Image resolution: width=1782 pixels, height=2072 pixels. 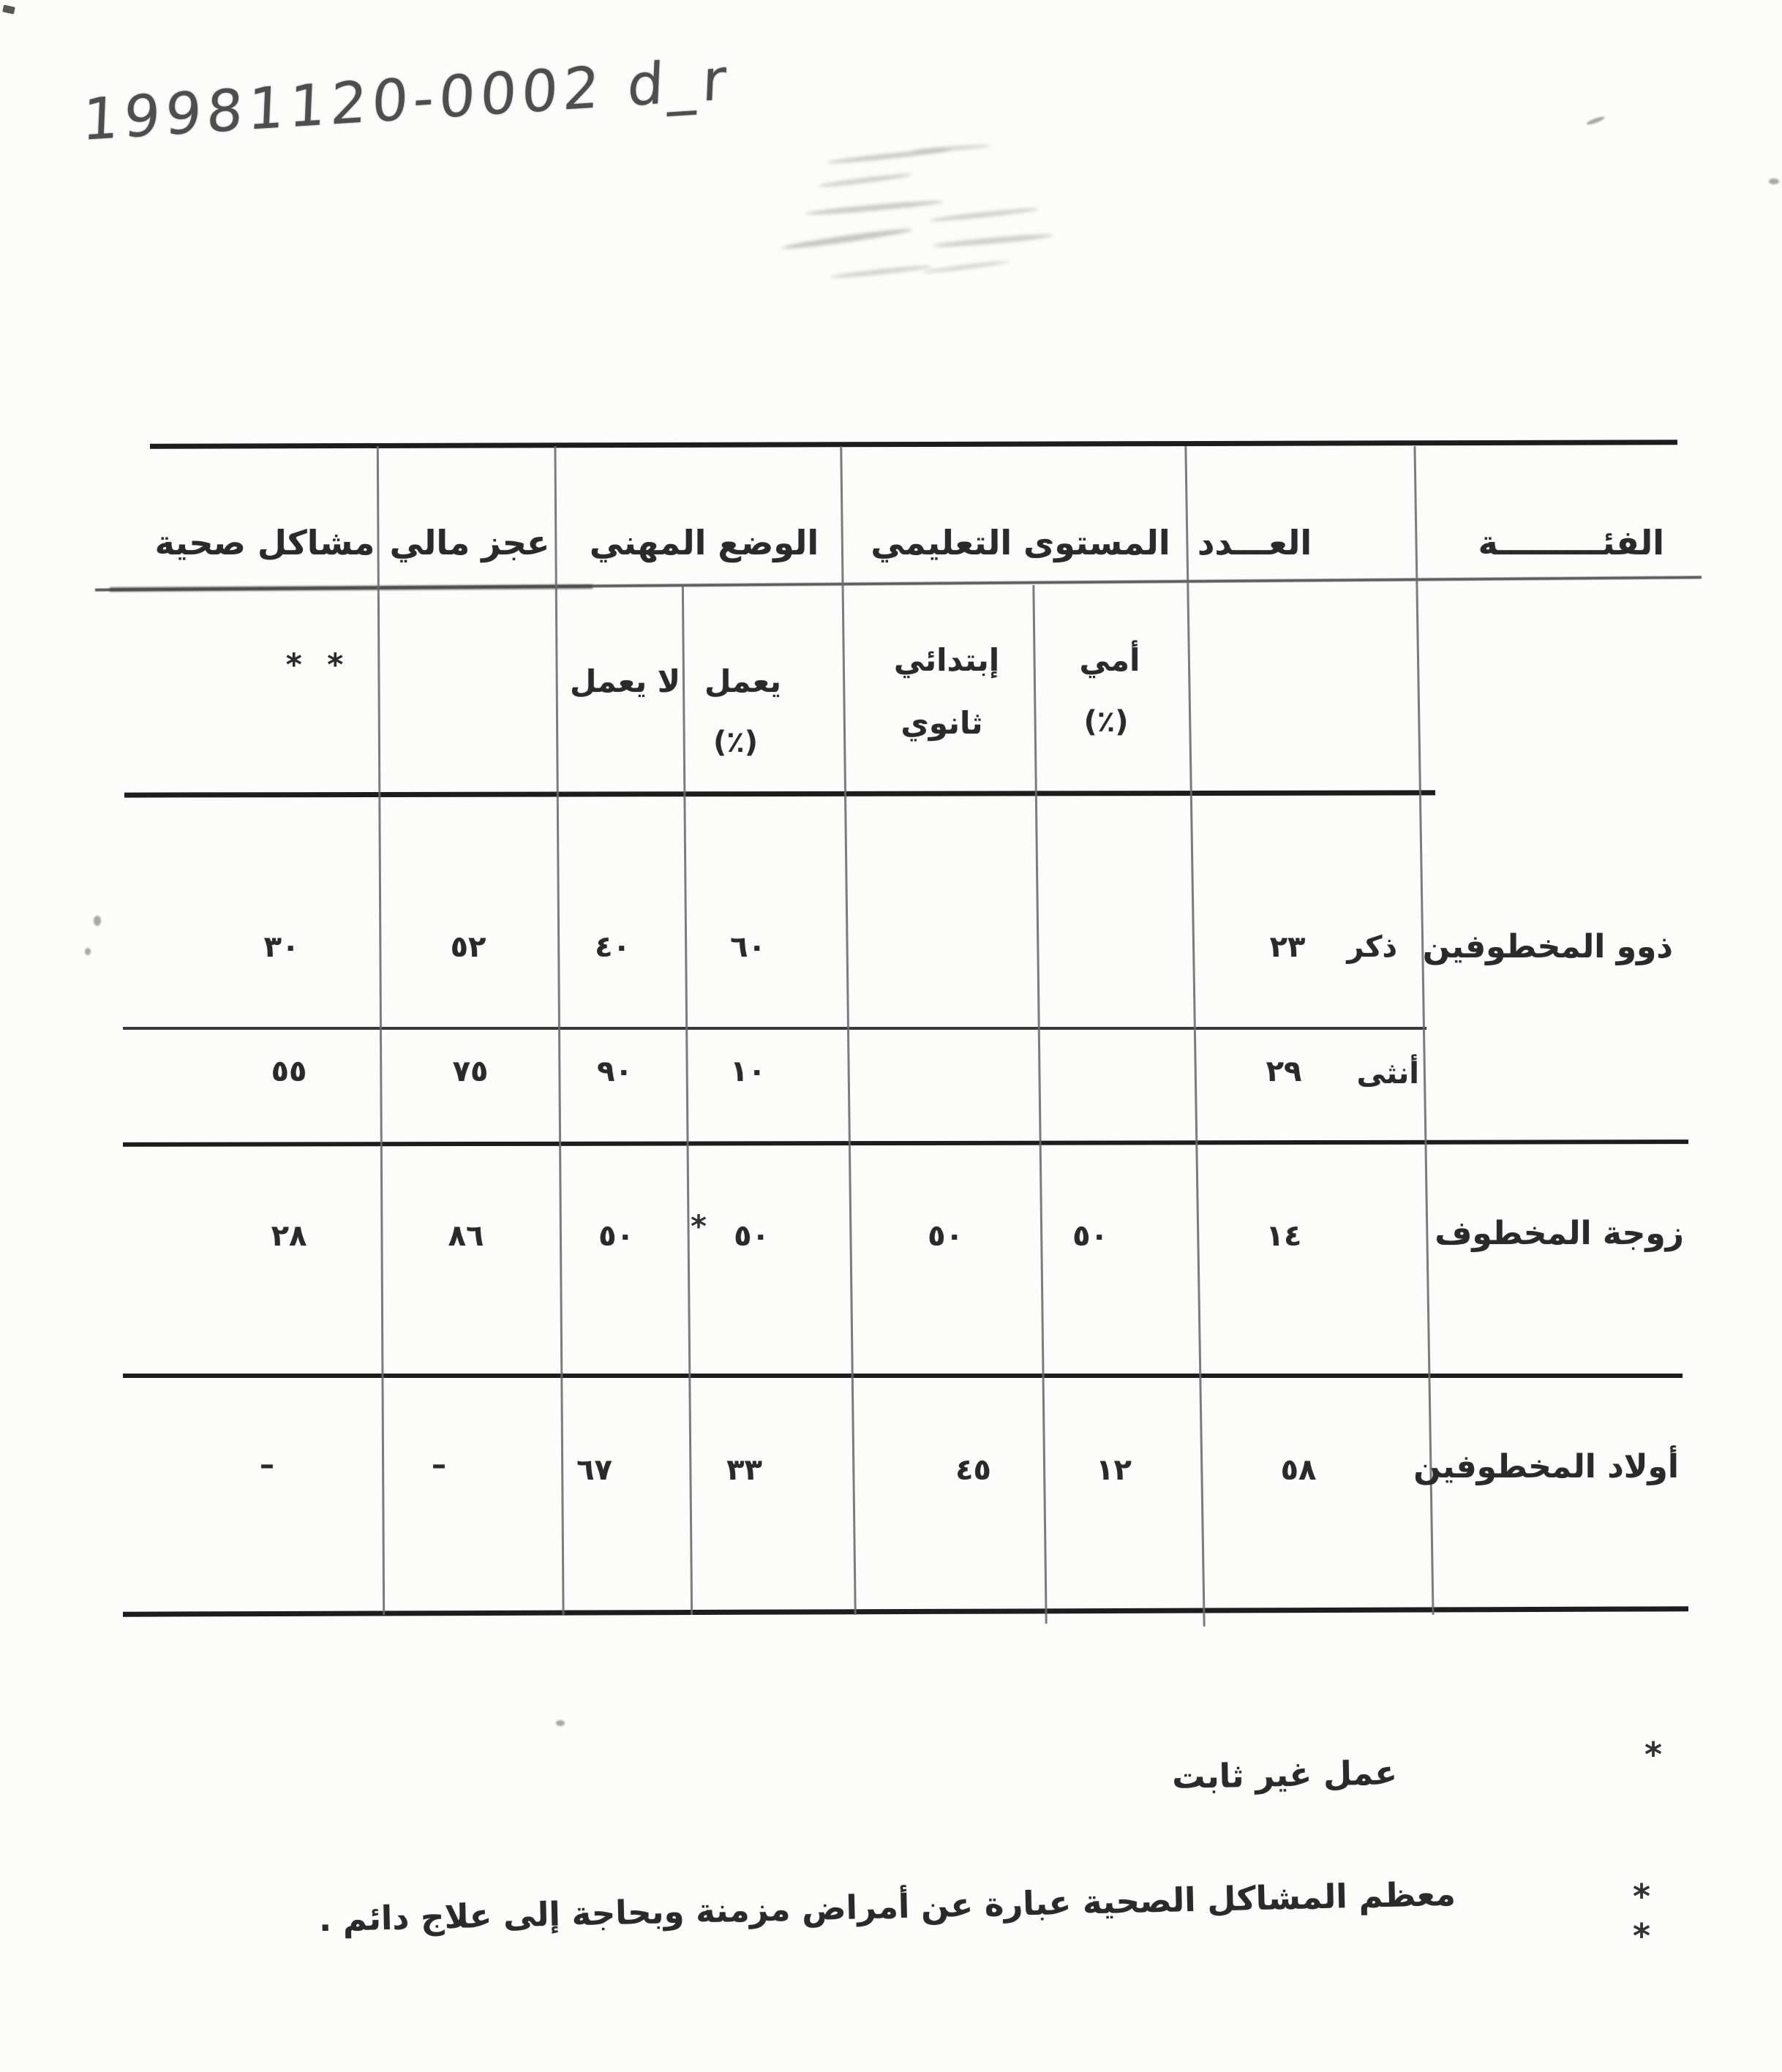 What do you see at coordinates (1106, 722) in the screenshot?
I see `subheader-illiterate-pct: (٪)` at bounding box center [1106, 722].